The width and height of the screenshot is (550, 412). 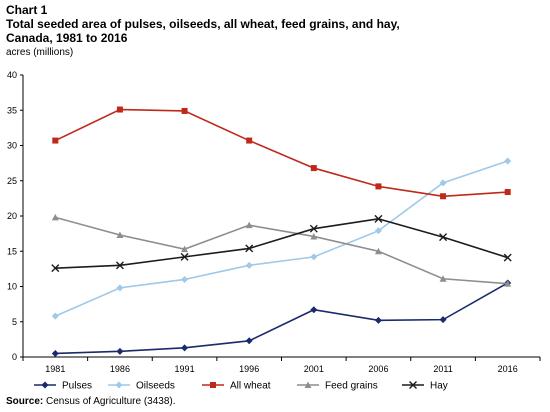 What do you see at coordinates (12, 287) in the screenshot?
I see `y-tick-label: 10` at bounding box center [12, 287].